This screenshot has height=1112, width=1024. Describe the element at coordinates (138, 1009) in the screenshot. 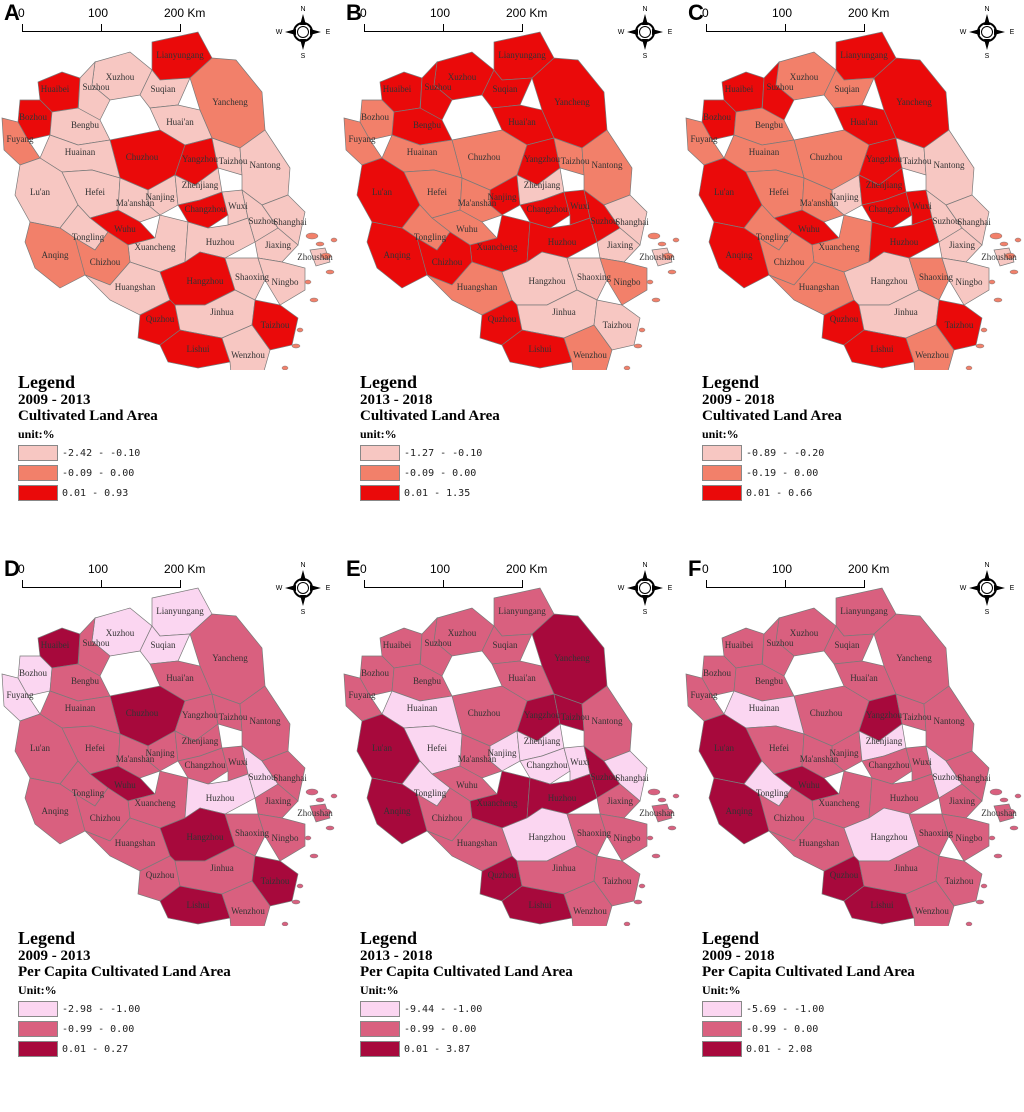

I see `legend-item: -2.98 - -1.00` at that location.